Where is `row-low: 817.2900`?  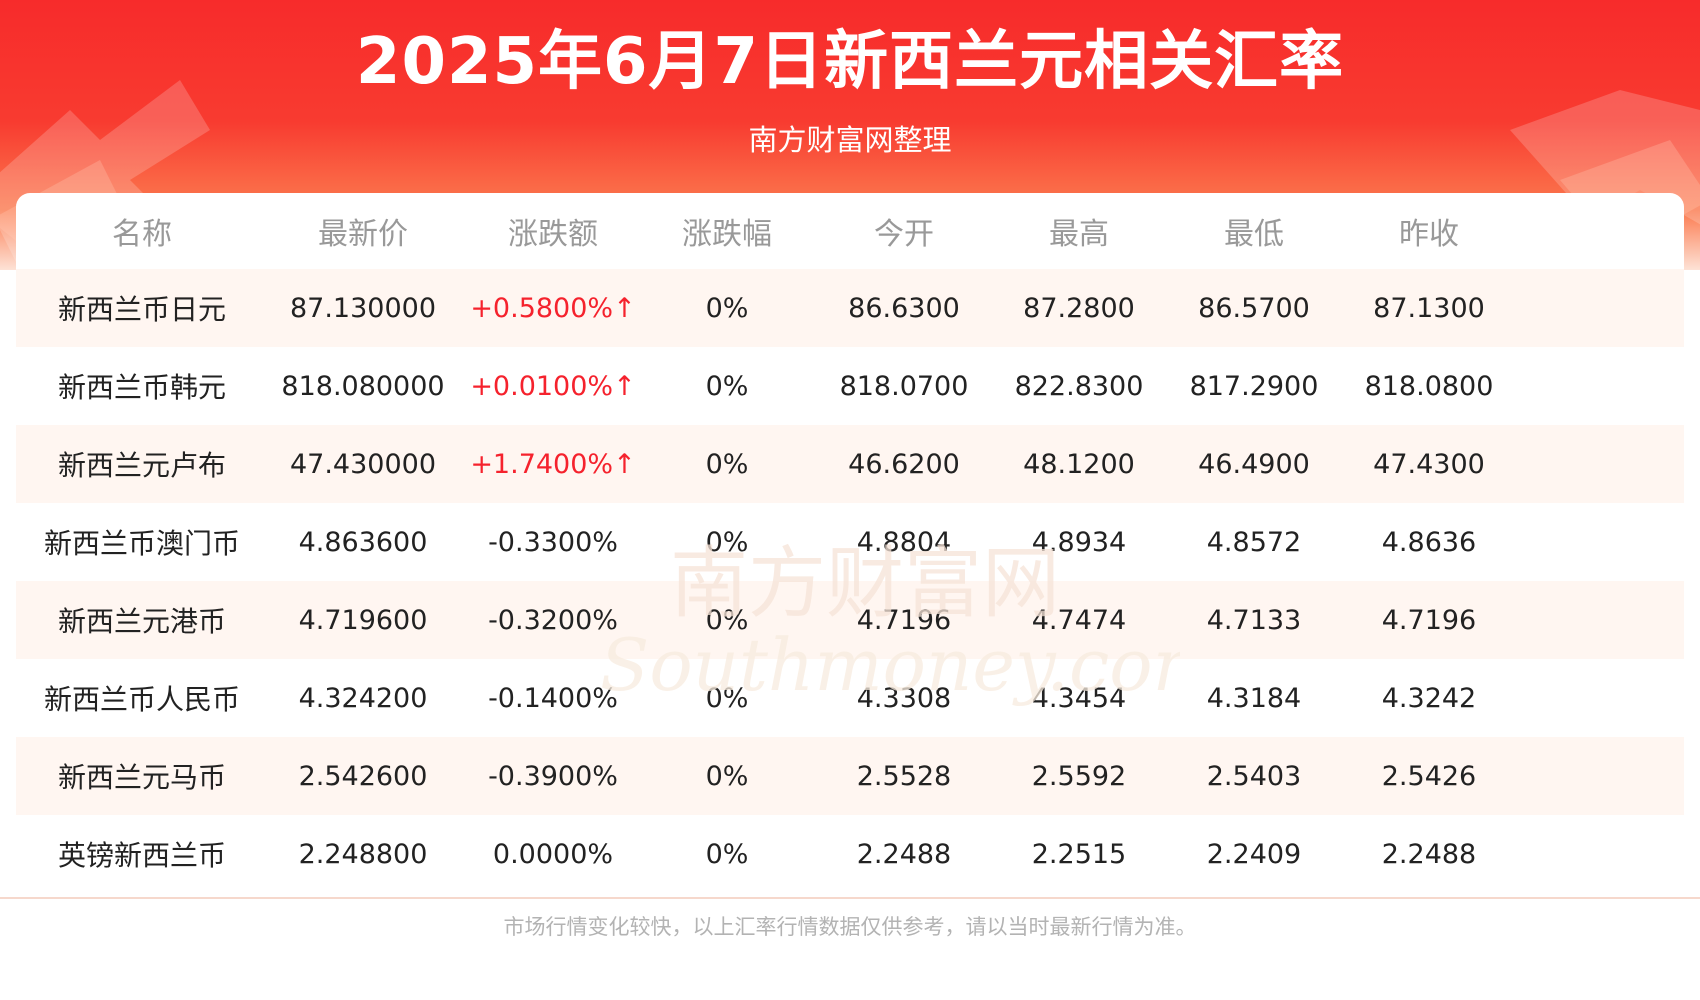 row-low: 817.2900 is located at coordinates (1254, 386).